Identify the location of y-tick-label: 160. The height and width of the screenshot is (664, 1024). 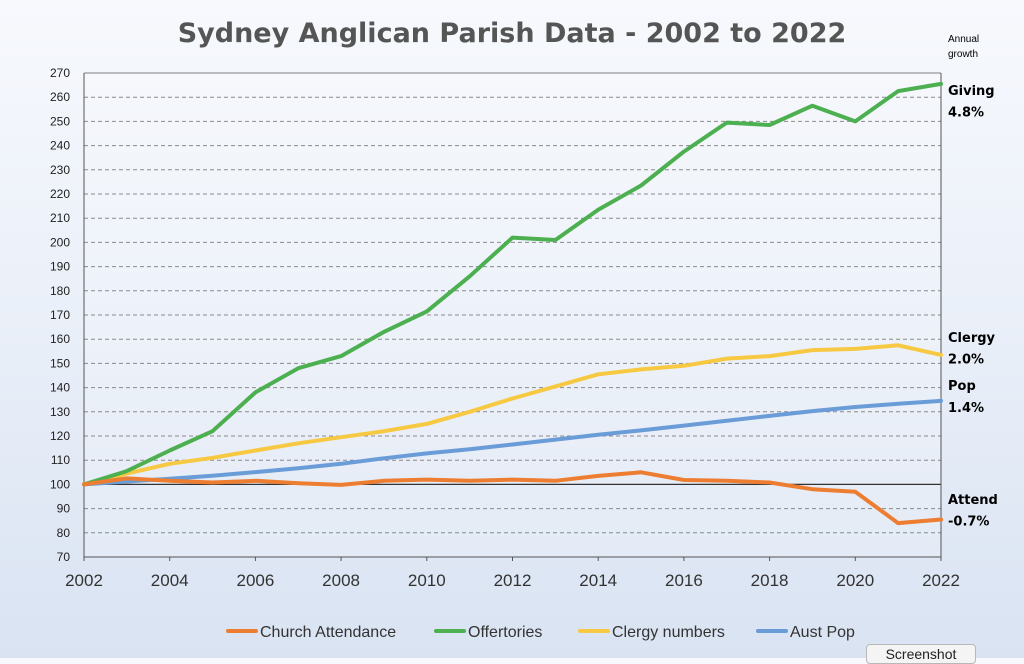
(60, 339).